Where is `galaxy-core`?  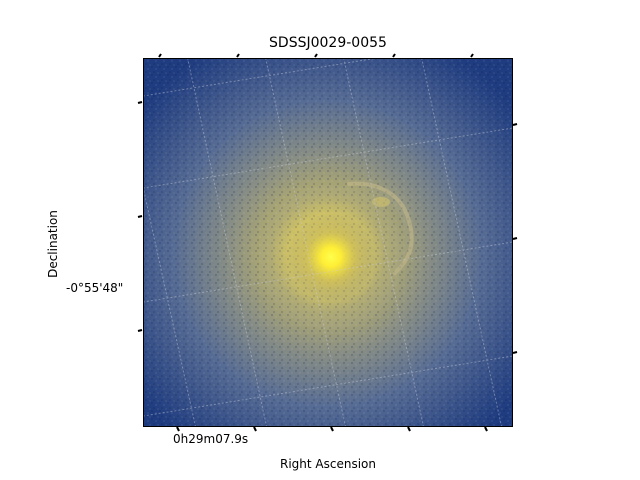
galaxy-core is located at coordinates (331, 257).